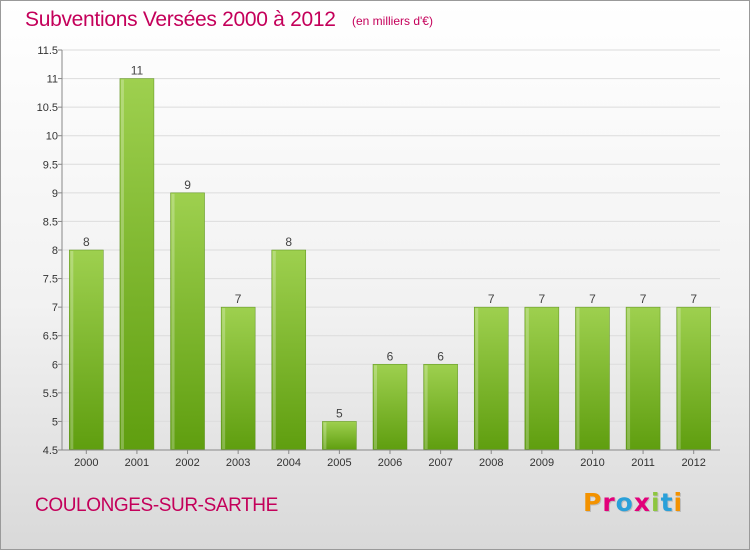  I want to click on logo-letter: P, so click(593, 502).